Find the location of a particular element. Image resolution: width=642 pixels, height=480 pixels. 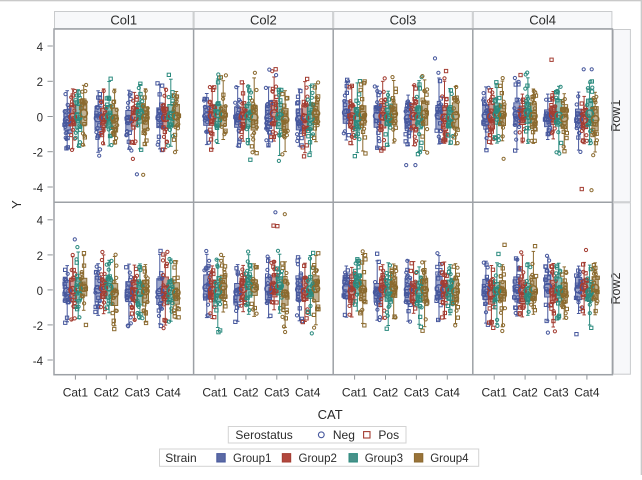

svg-text: Col4 is located at coordinates (542, 19).